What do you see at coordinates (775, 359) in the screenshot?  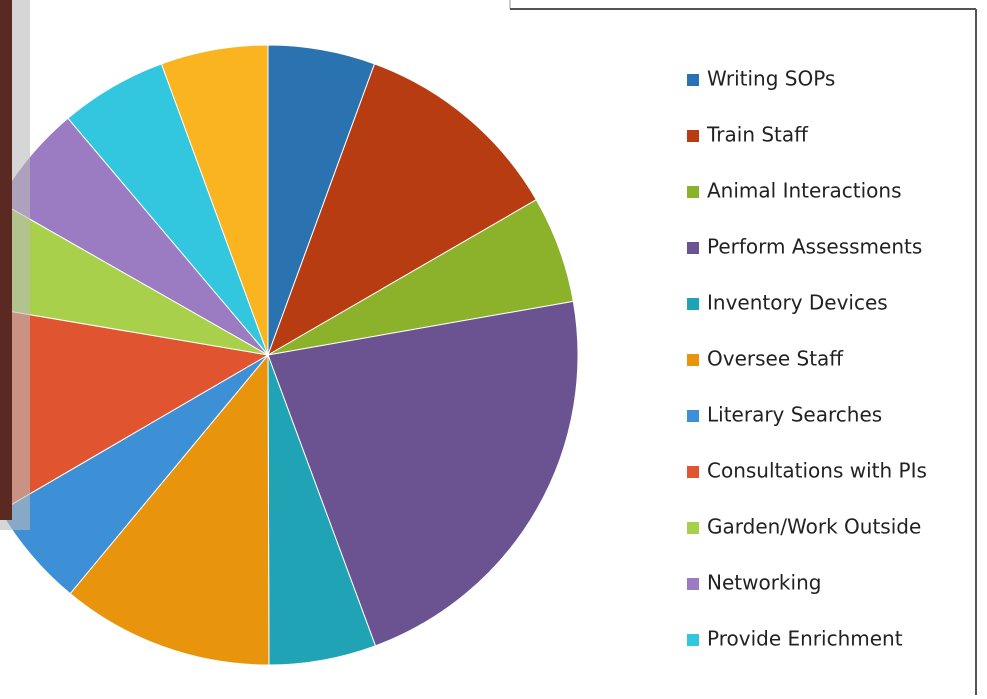 I see `legend-label: Oversee Staff` at bounding box center [775, 359].